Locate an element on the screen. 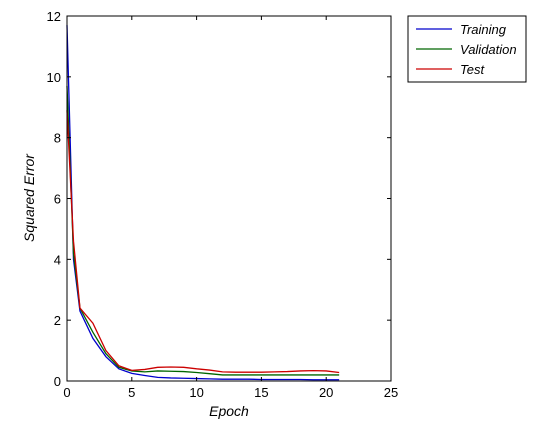 This screenshot has width=550, height=433. legend: Training Validation Test is located at coordinates (467, 49).